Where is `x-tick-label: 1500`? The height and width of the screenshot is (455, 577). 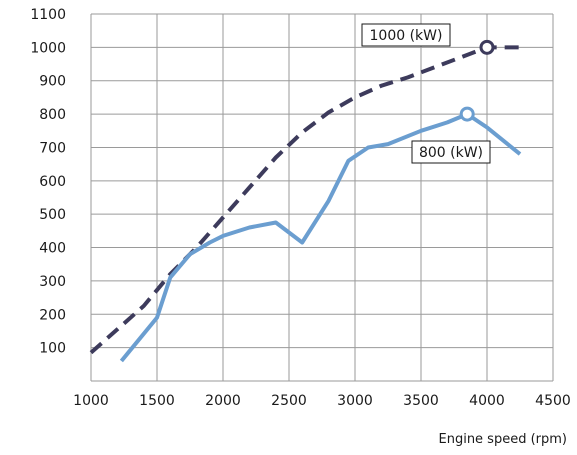 x-tick-label: 1500 is located at coordinates (157, 401).